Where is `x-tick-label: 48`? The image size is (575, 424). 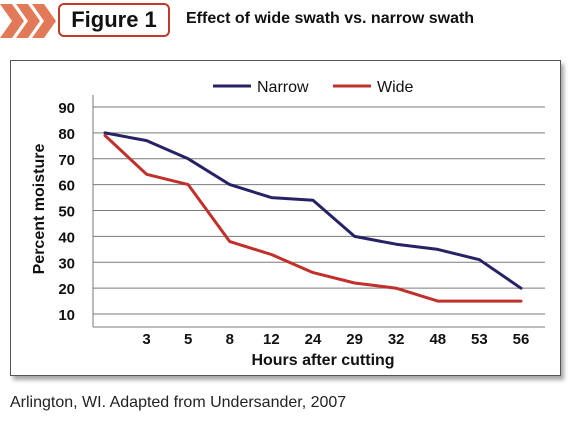 x-tick-label: 48 is located at coordinates (437, 339).